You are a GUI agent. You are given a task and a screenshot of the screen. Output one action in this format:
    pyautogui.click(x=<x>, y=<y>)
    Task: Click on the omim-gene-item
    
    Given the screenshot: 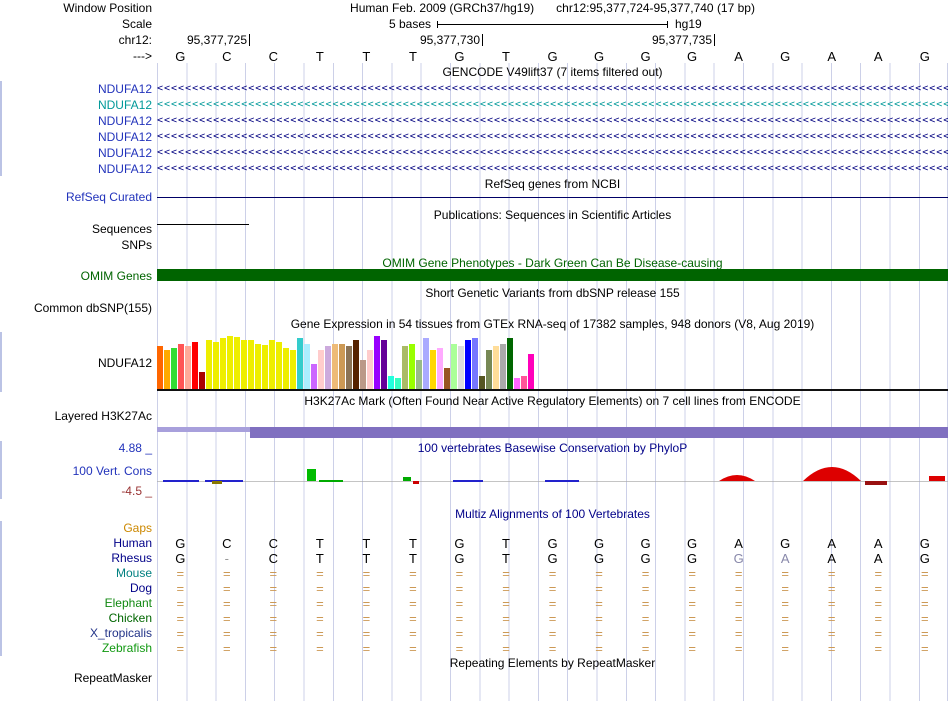 What is the action you would take?
    pyautogui.click(x=552, y=275)
    